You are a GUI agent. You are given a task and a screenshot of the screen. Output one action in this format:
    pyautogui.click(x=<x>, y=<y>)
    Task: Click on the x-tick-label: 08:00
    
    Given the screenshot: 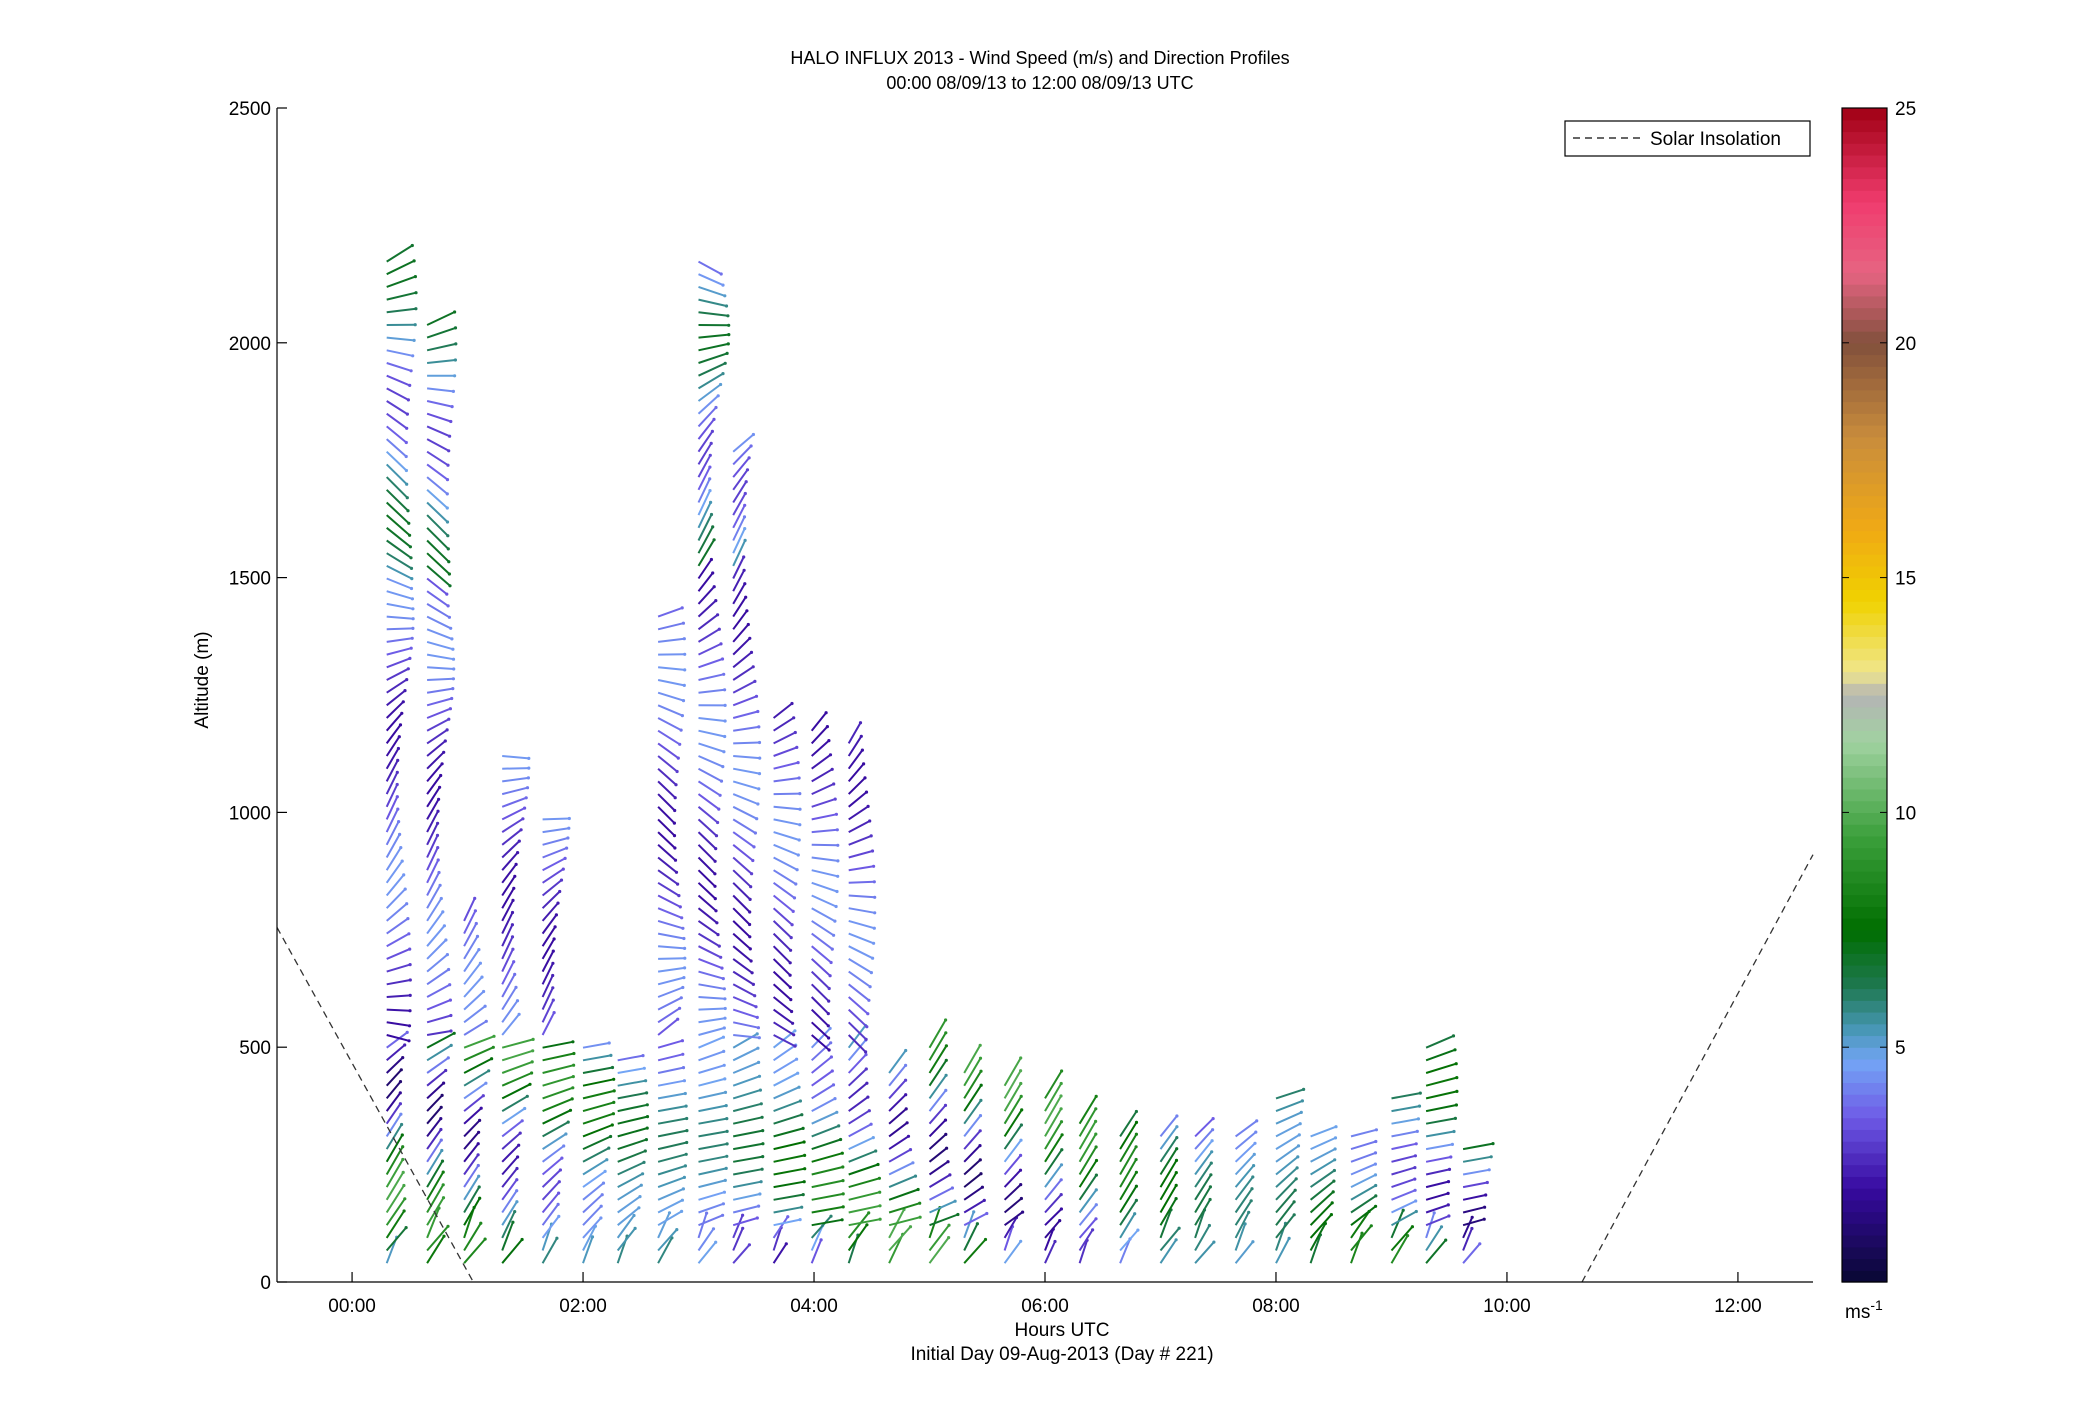 What is the action you would take?
    pyautogui.click(x=1276, y=1306)
    